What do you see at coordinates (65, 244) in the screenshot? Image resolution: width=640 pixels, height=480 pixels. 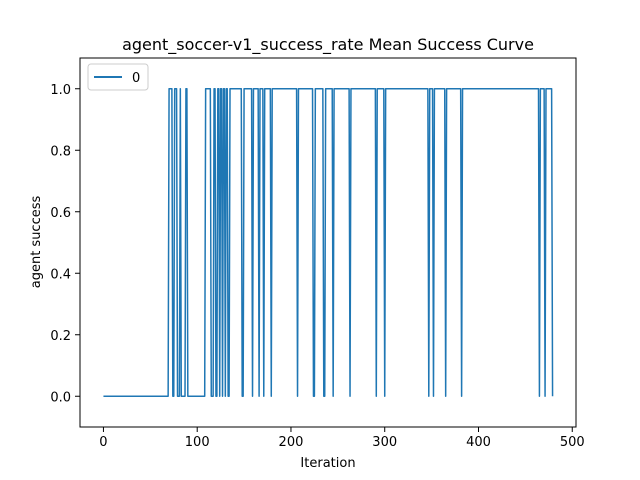 I see `y-axis-ticks: 0.0 0.2 0.4 0.6 0.8 1.0` at bounding box center [65, 244].